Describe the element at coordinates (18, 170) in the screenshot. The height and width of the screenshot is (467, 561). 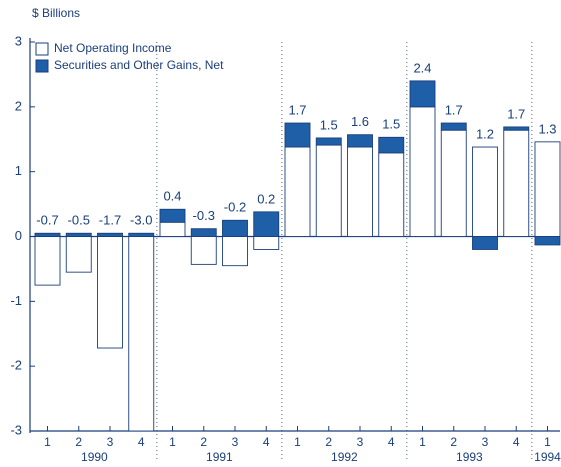
I see `y-tick-label: 1` at that location.